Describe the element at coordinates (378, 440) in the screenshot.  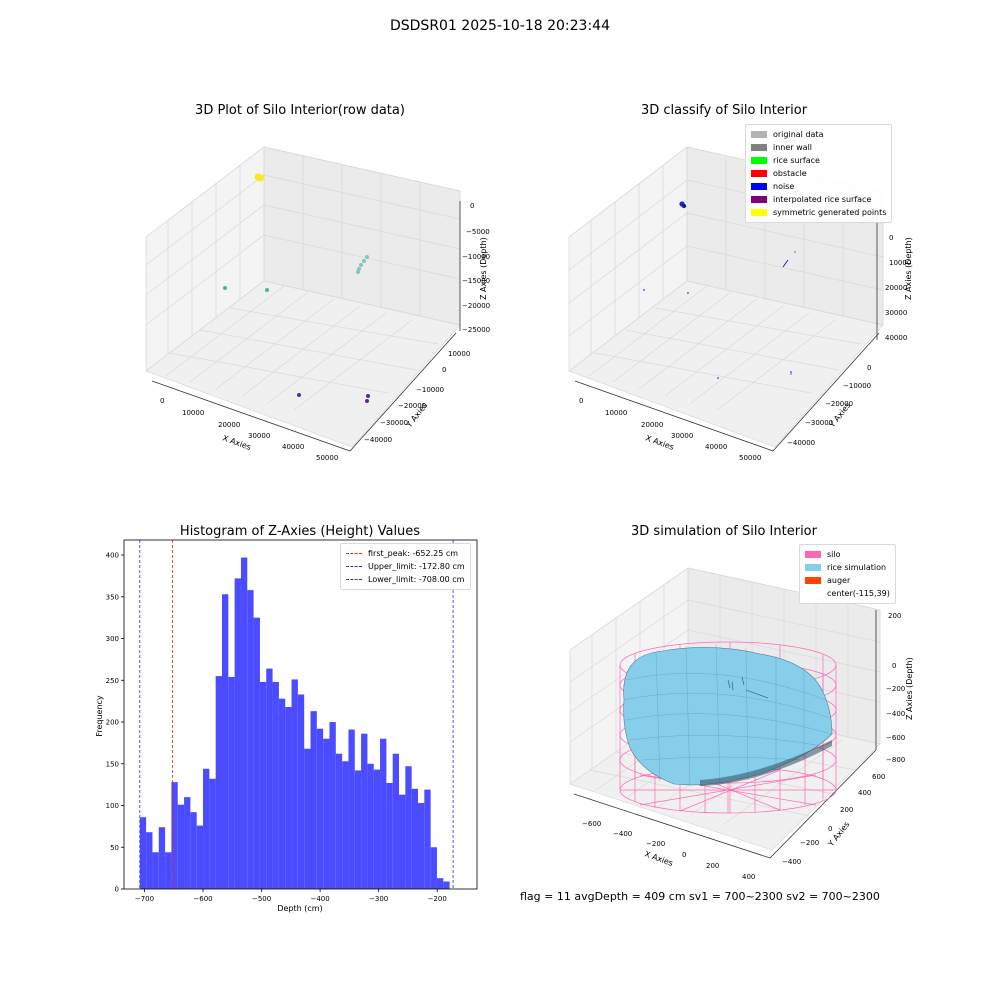
I see `raw-y-tick: −40000` at that location.